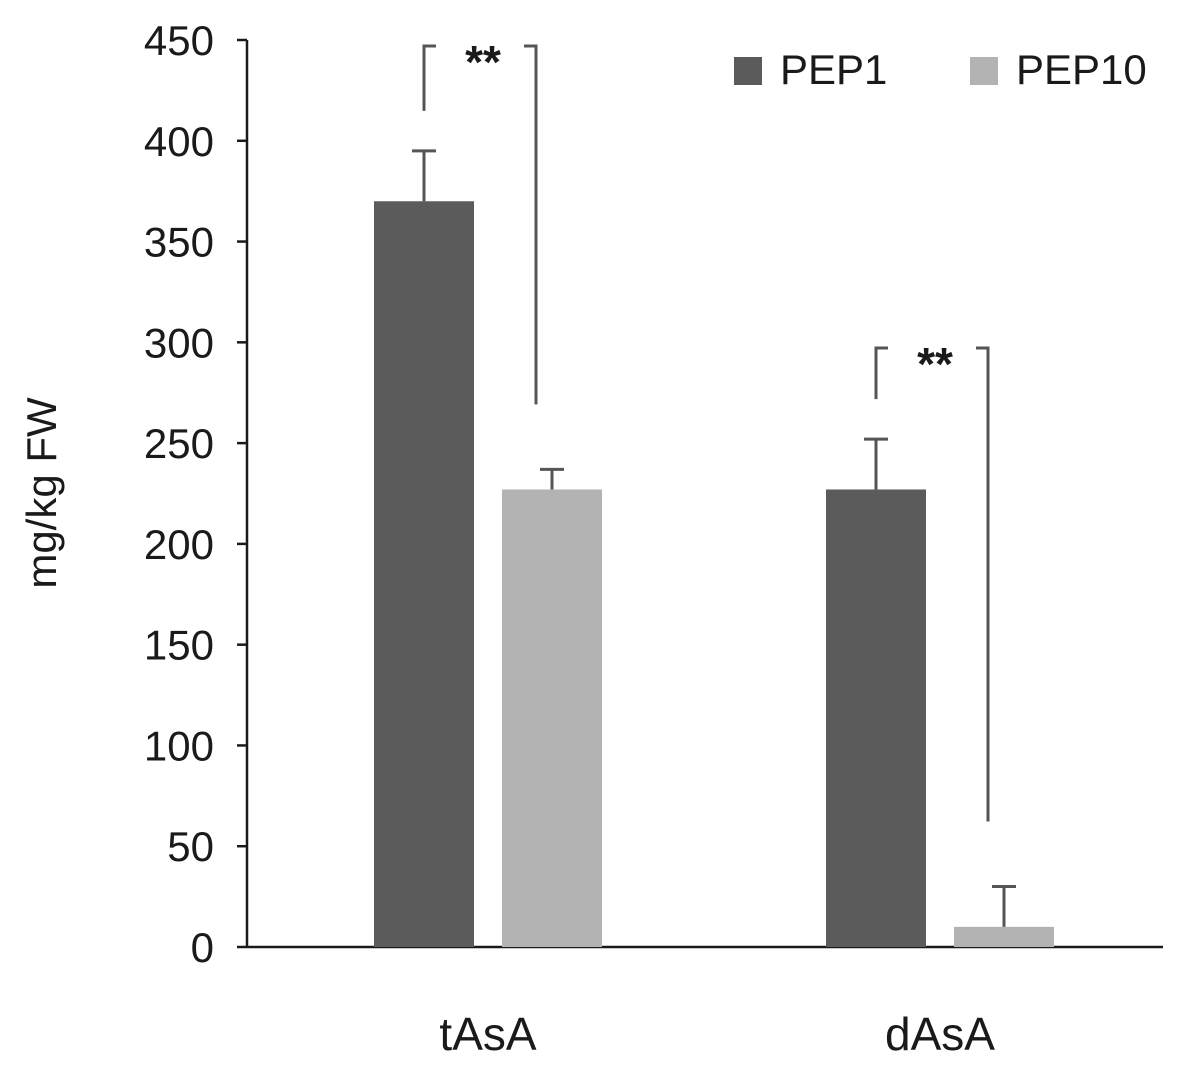 The width and height of the screenshot is (1186, 1078). I want to click on y-tick-label: 300, so click(179, 342).